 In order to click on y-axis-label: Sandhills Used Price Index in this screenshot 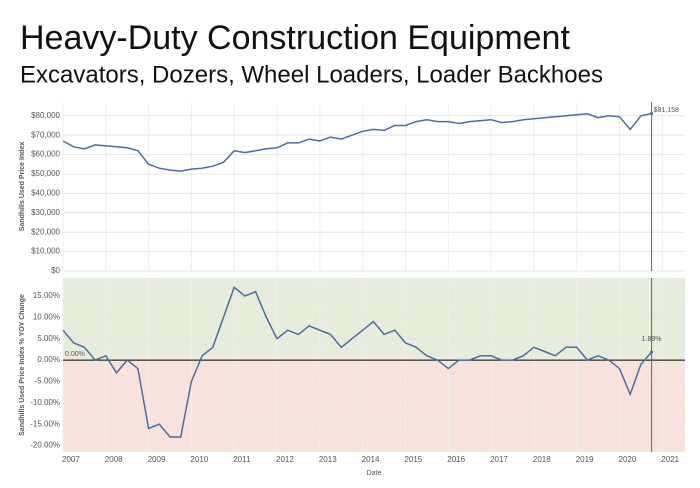, I will do `click(22, 187)`.